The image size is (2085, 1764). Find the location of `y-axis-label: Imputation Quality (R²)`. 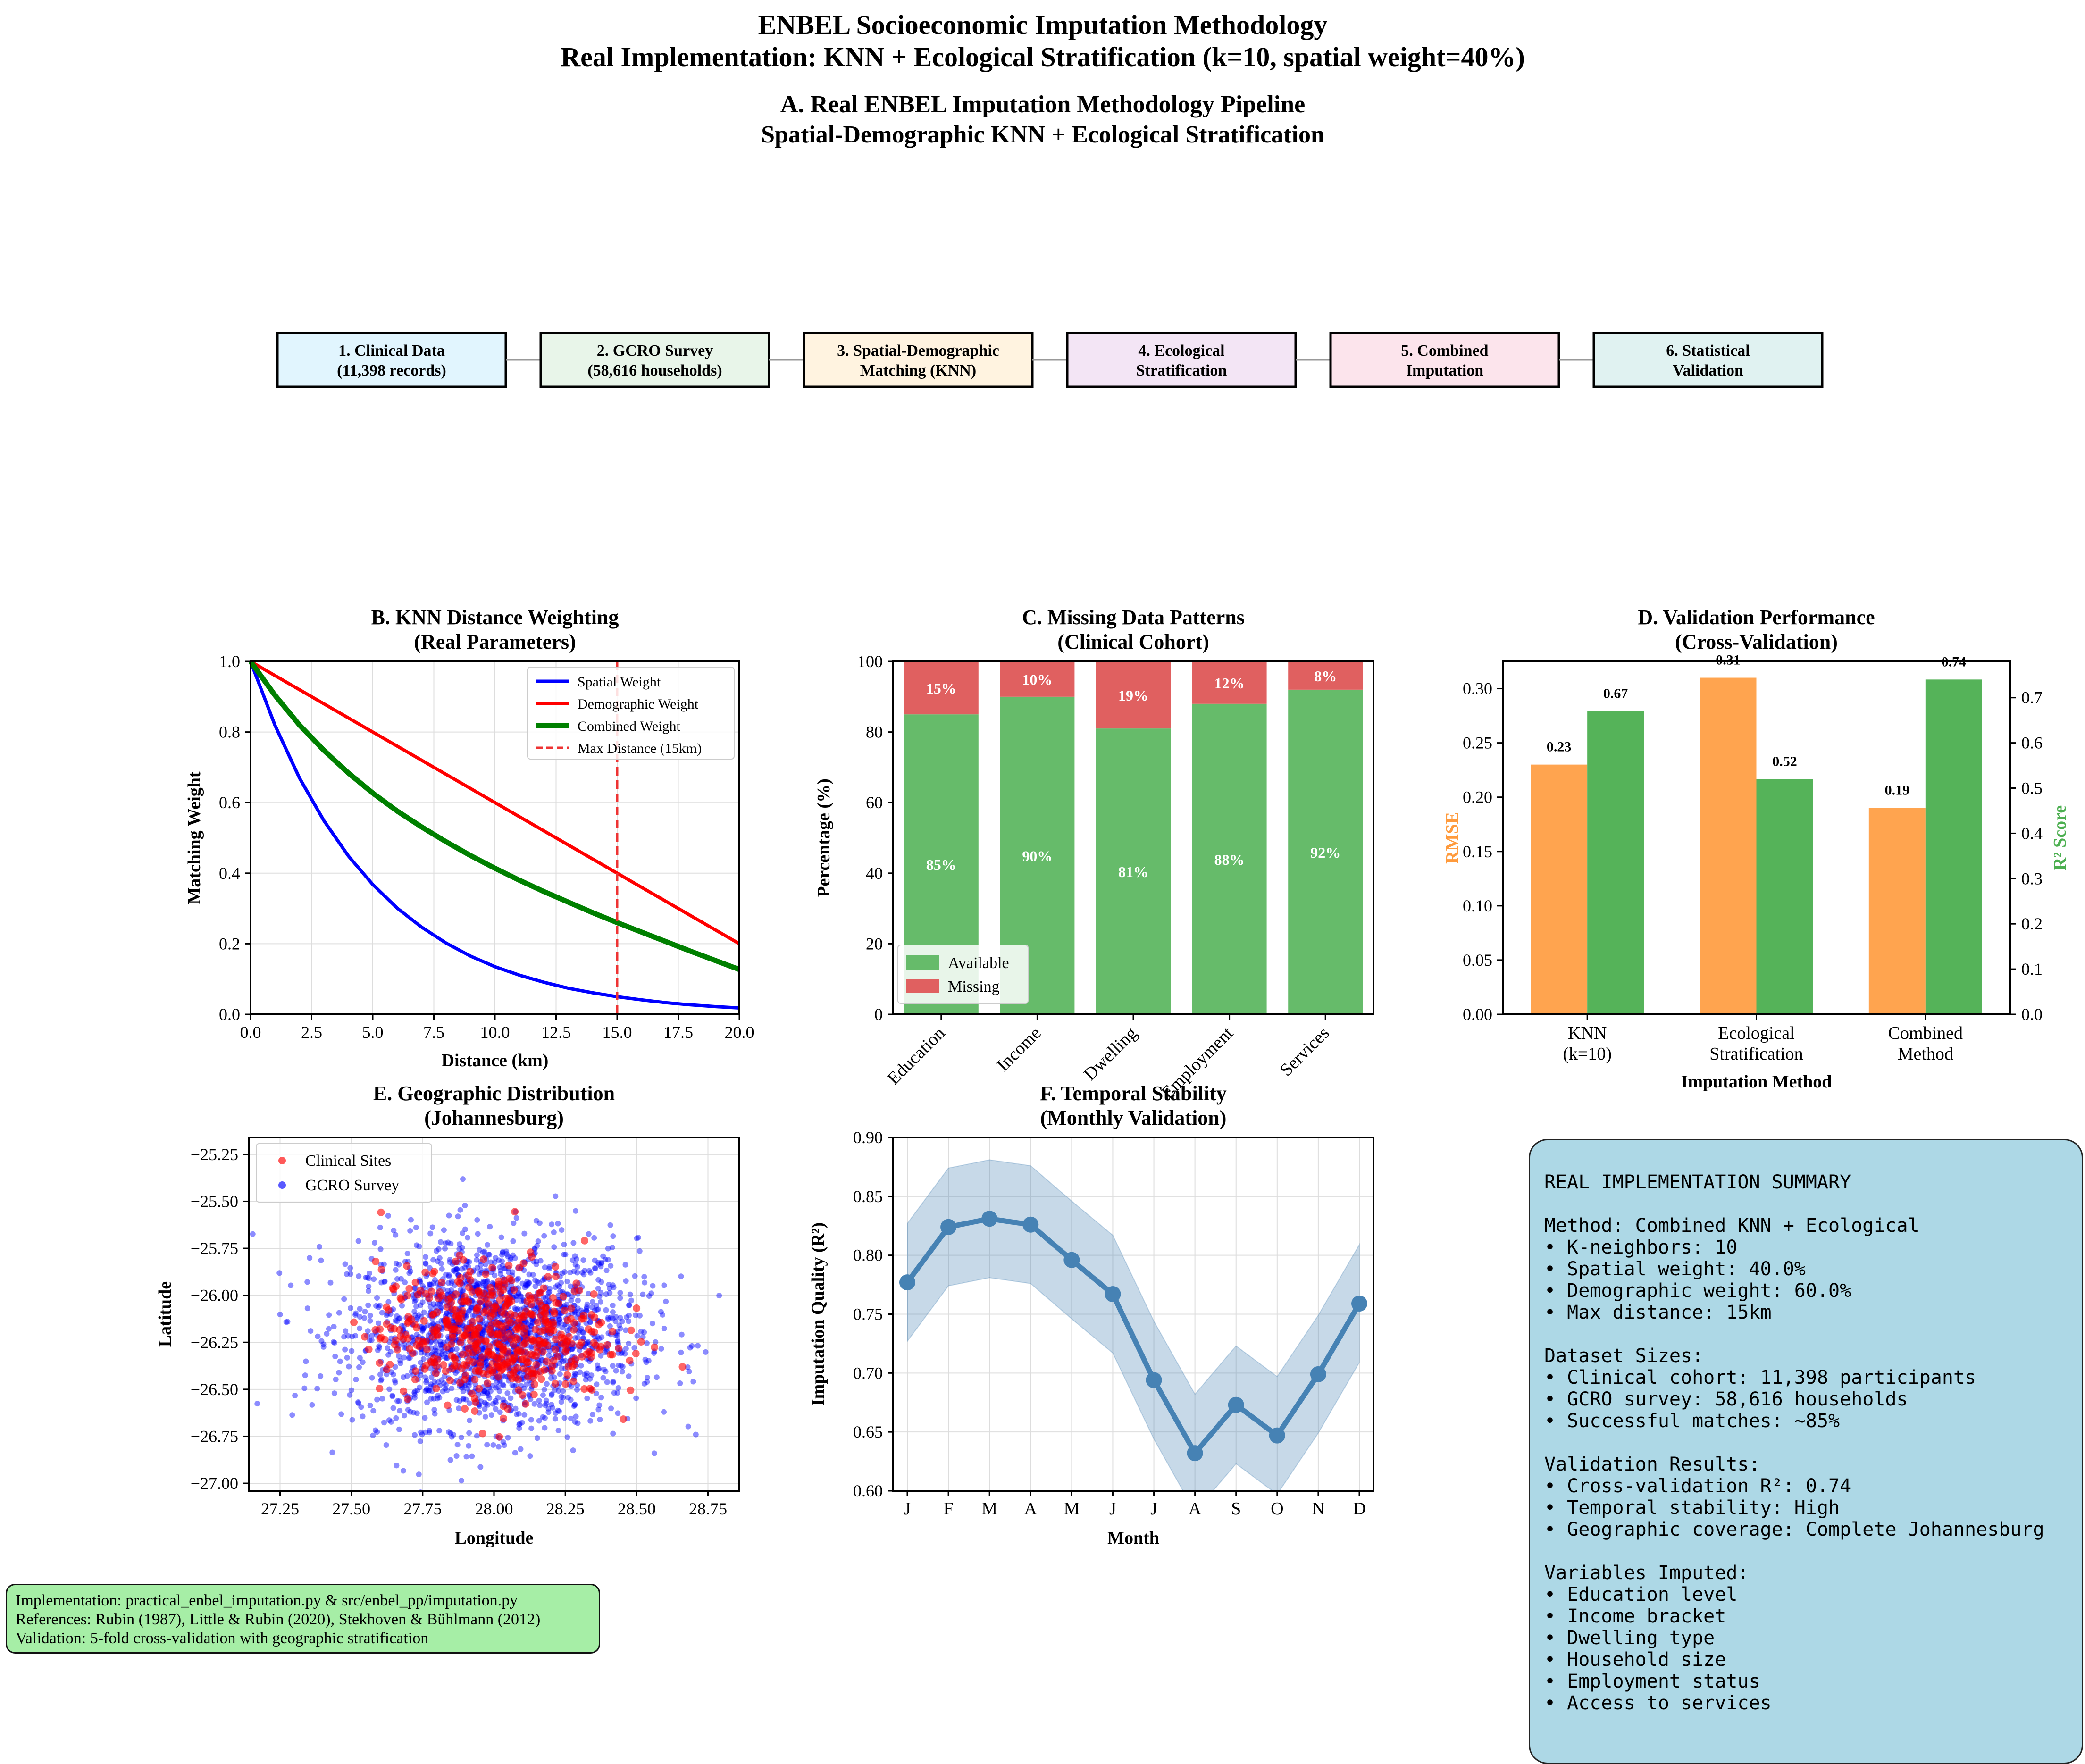

y-axis-label: Imputation Quality (R²) is located at coordinates (818, 1314).